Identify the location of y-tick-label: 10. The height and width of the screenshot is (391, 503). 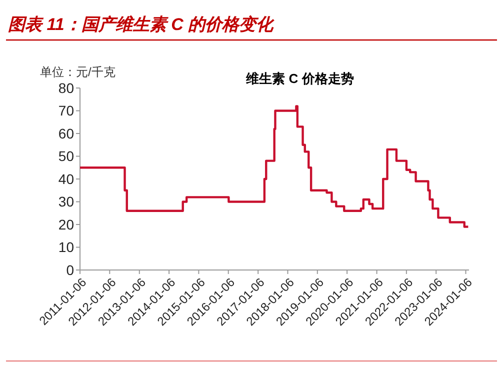
(66, 247).